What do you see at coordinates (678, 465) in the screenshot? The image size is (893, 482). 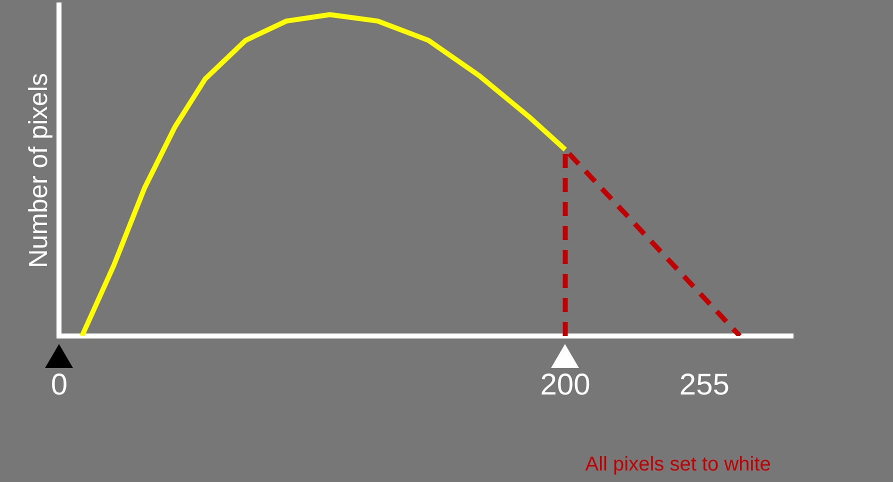 I see `text: All pixels set to white` at bounding box center [678, 465].